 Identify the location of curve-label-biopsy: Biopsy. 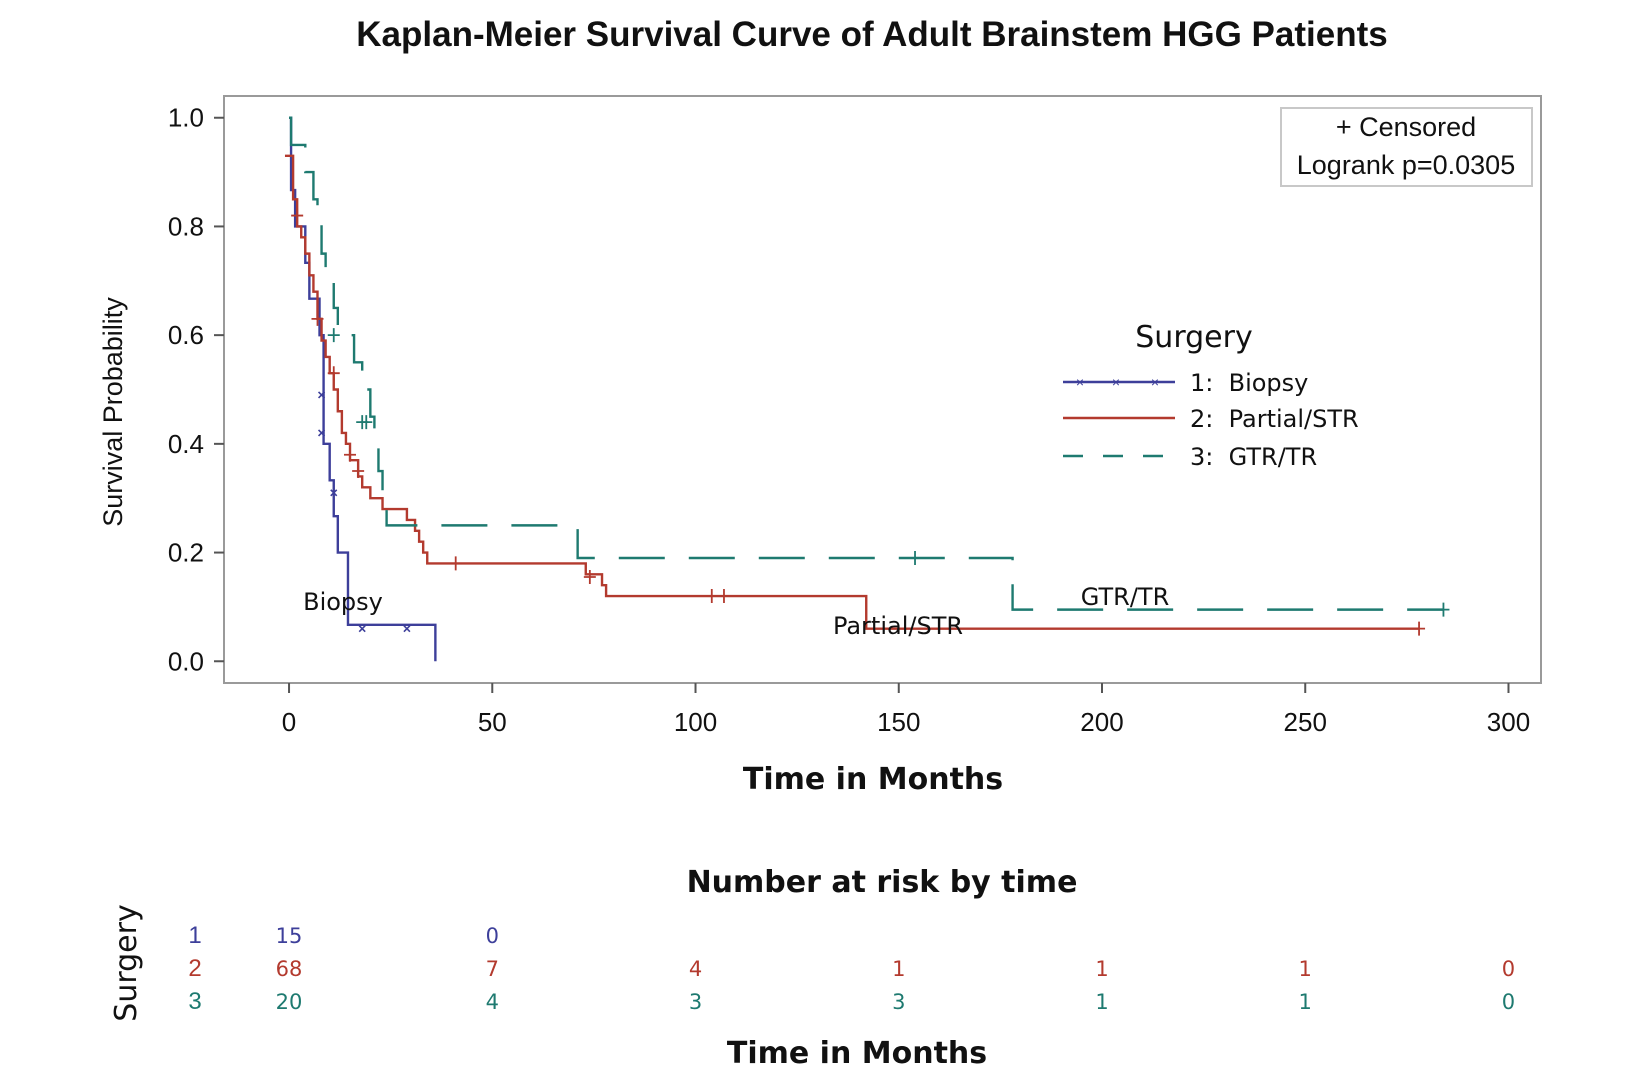
(343, 602).